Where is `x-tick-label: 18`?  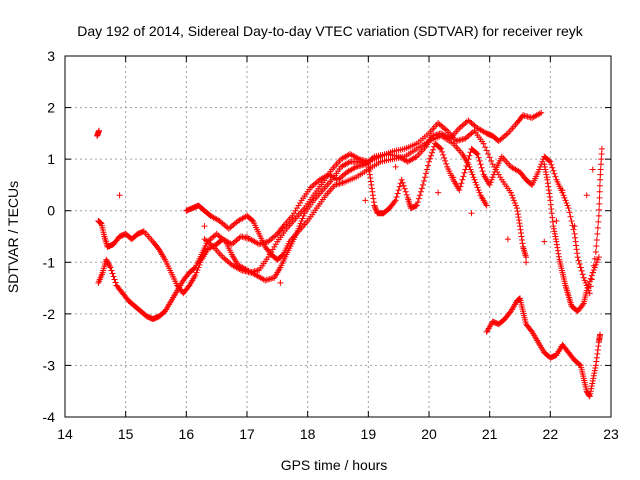
x-tick-label: 18 is located at coordinates (308, 434).